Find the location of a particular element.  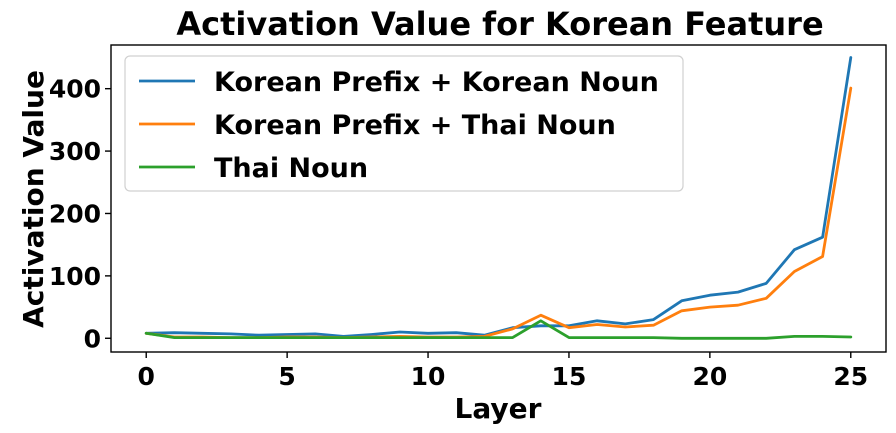

y-tick-label: 300 is located at coordinates (75, 151).